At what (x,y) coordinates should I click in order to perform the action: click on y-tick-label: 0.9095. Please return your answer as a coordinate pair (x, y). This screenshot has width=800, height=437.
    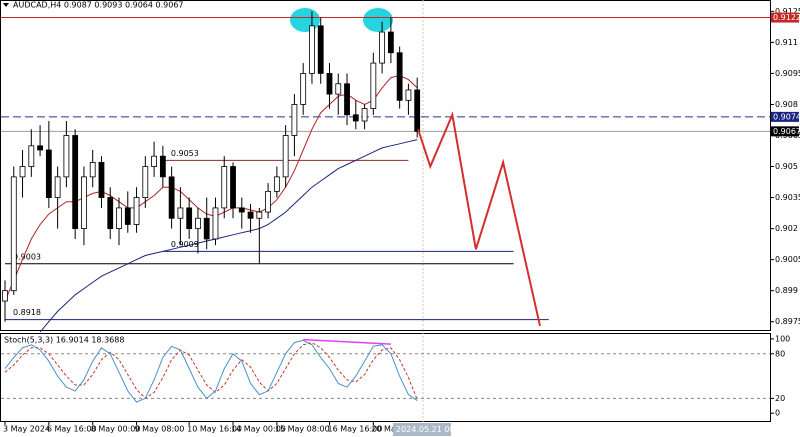
    Looking at the image, I should click on (787, 73).